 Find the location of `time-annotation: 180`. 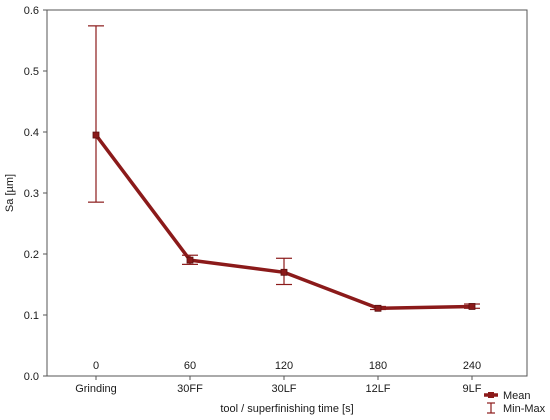

time-annotation: 180 is located at coordinates (378, 366).